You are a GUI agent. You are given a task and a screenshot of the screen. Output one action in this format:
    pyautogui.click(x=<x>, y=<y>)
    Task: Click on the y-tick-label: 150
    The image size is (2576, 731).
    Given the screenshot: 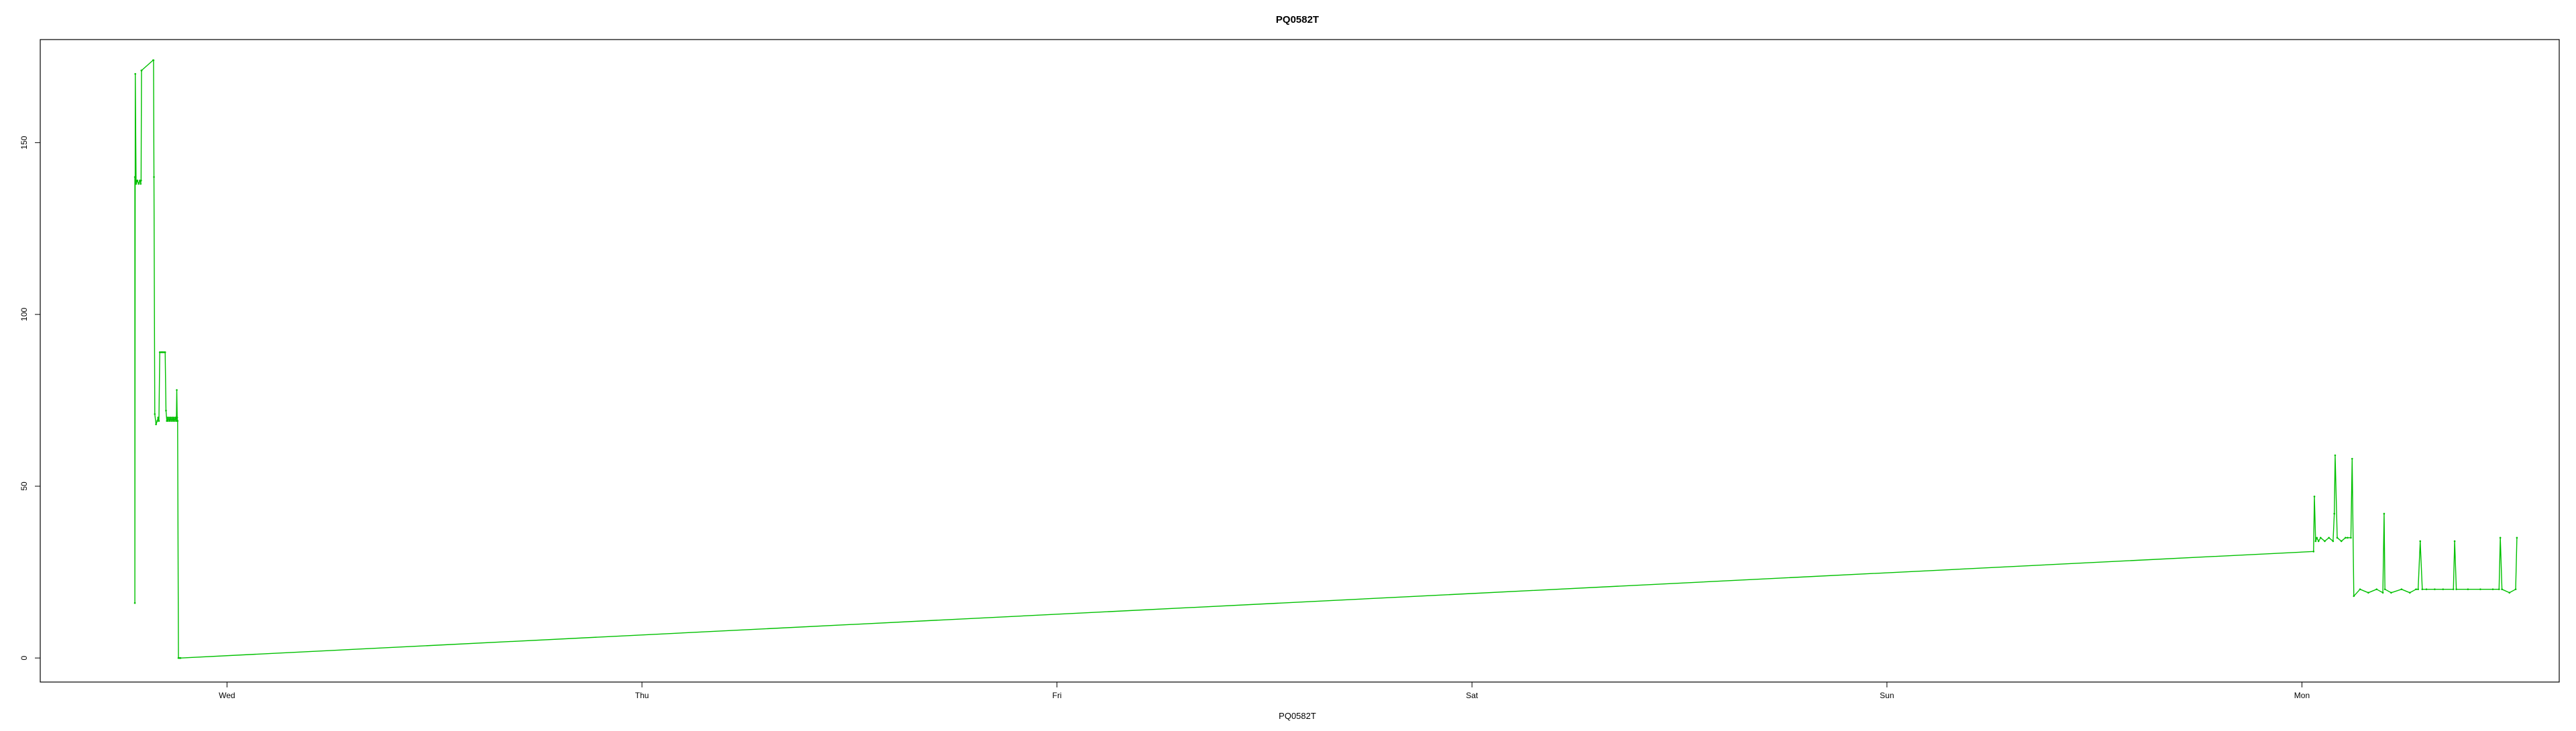 What is the action you would take?
    pyautogui.click(x=24, y=142)
    